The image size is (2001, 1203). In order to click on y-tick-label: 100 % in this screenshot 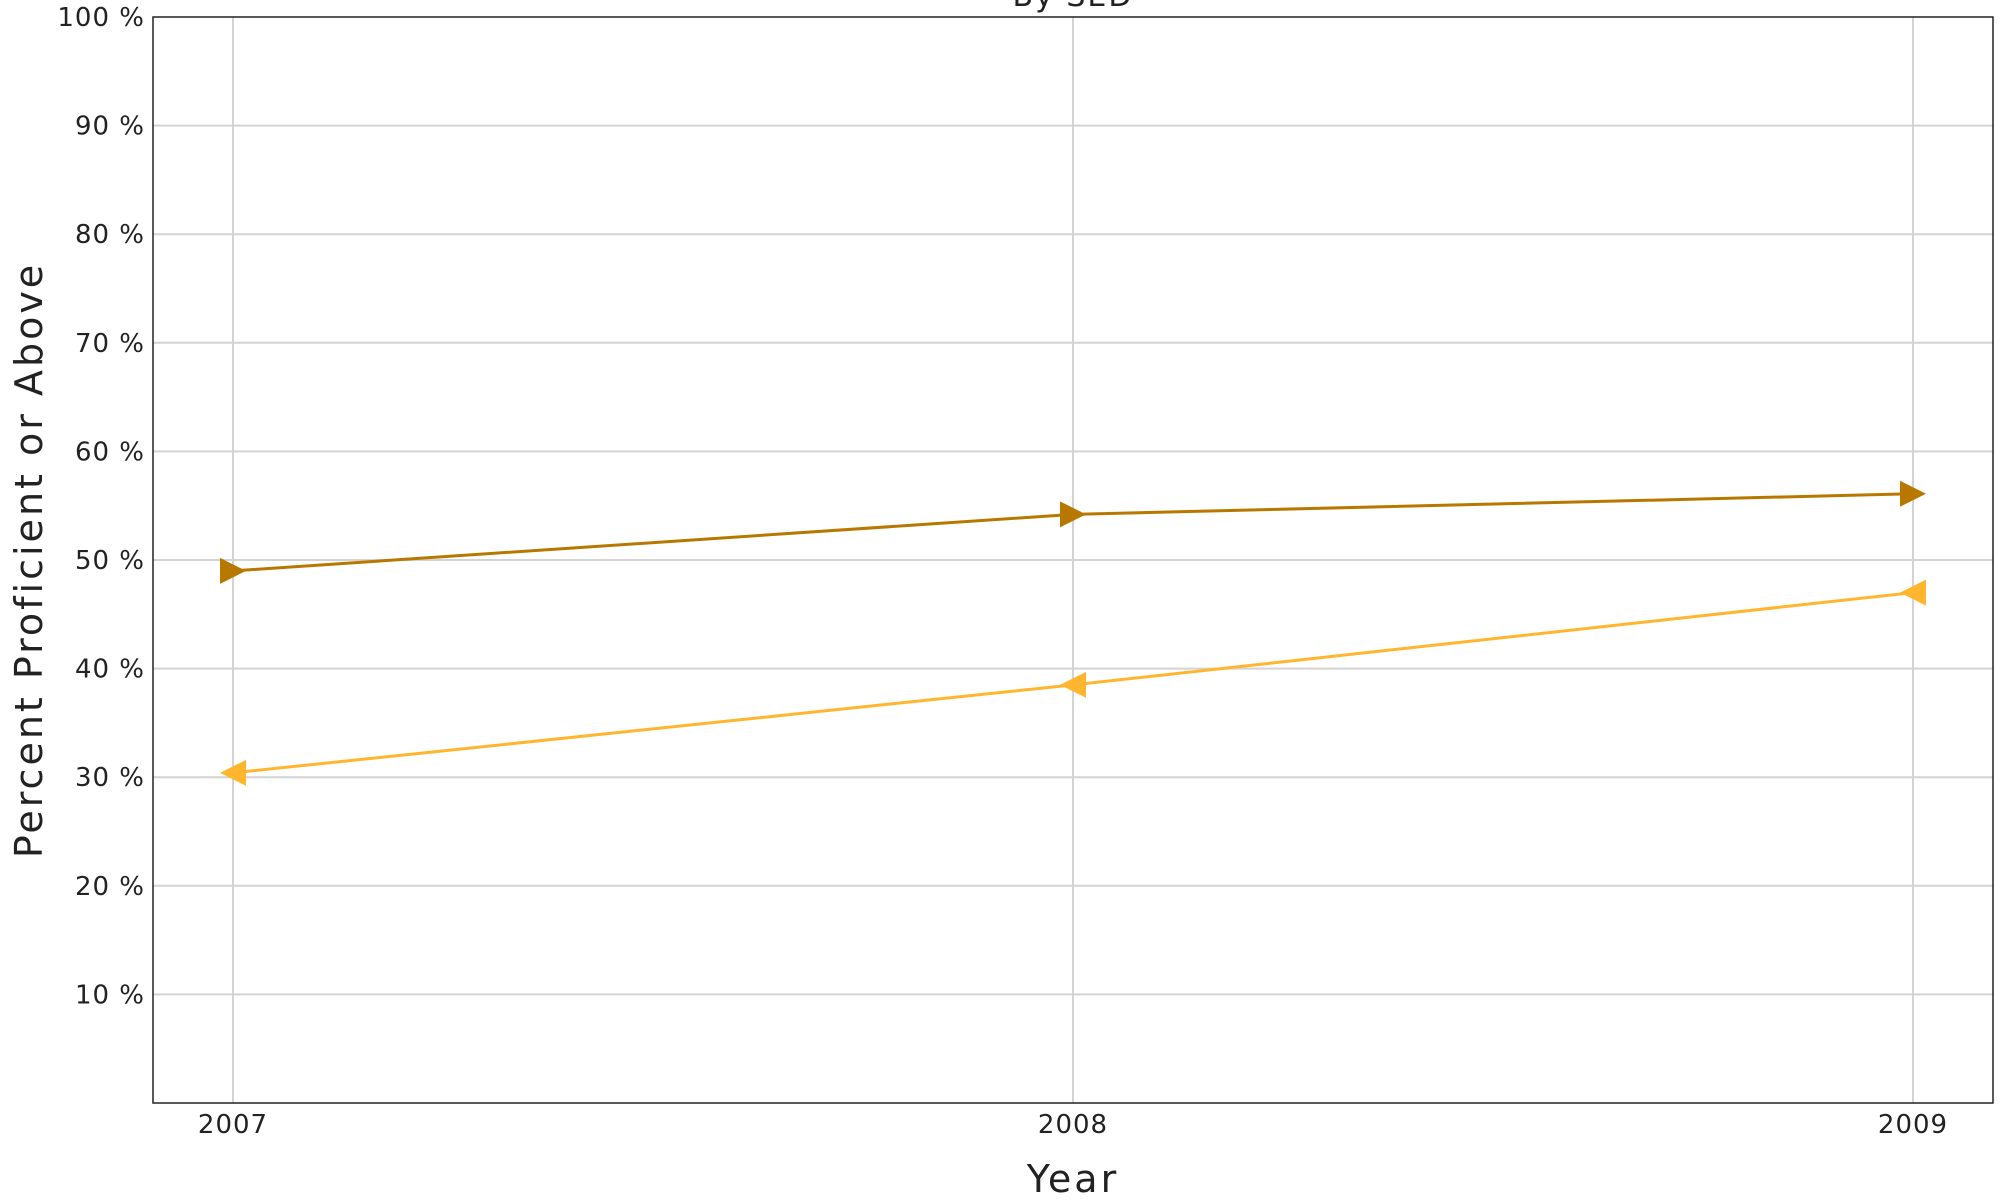, I will do `click(101, 18)`.